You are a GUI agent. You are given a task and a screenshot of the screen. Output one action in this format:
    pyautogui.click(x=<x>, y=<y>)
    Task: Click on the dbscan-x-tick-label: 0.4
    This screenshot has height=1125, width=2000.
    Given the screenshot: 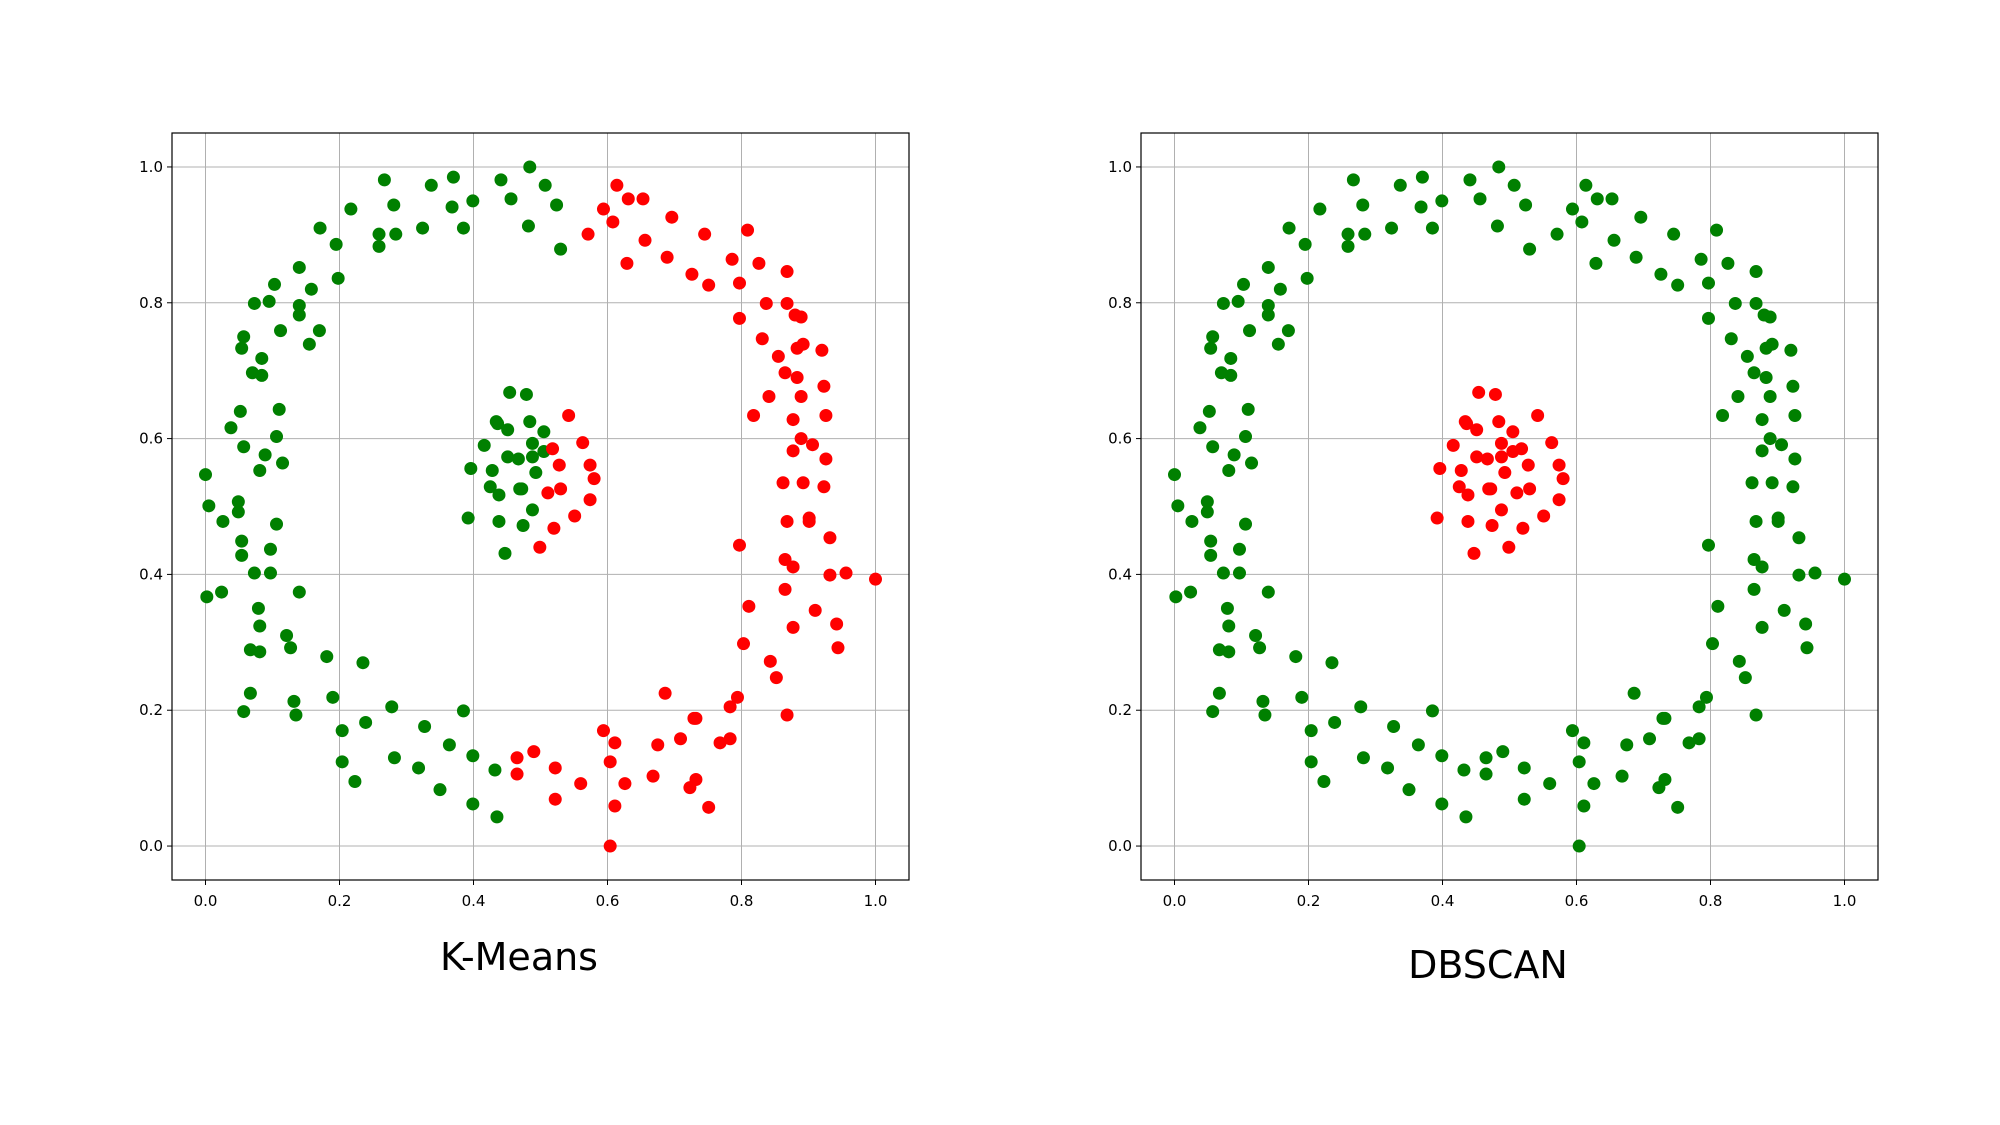 What is the action you would take?
    pyautogui.click(x=1443, y=901)
    